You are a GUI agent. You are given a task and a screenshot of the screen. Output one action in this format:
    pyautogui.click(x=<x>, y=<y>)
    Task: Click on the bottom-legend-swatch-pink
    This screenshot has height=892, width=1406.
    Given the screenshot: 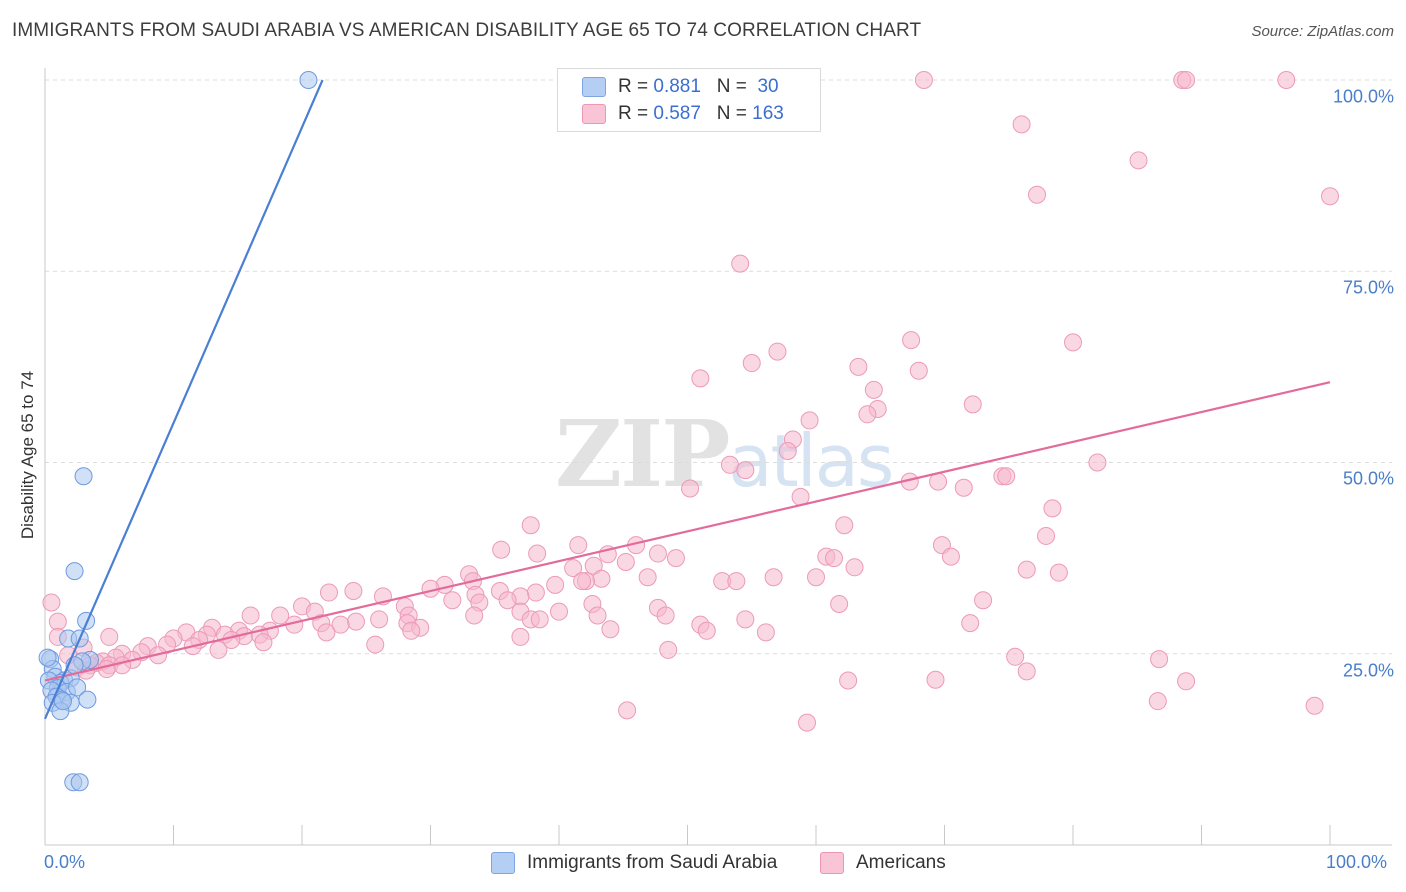 What is the action you would take?
    pyautogui.click(x=832, y=863)
    